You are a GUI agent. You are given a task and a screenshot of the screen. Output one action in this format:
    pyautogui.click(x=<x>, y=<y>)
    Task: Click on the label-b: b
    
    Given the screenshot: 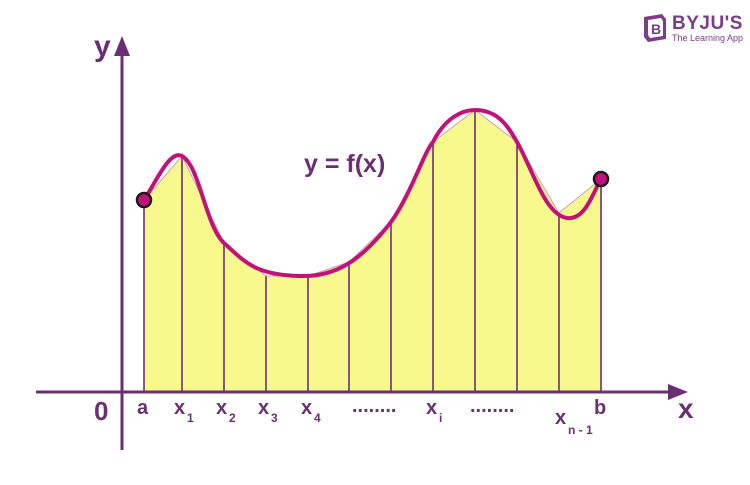 What is the action you would take?
    pyautogui.click(x=600, y=408)
    